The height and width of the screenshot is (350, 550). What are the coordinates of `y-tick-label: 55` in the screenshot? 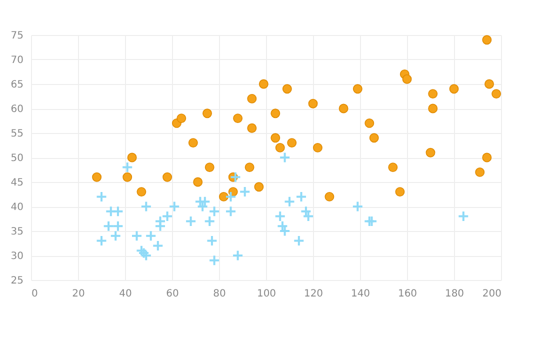 It's located at (17, 134).